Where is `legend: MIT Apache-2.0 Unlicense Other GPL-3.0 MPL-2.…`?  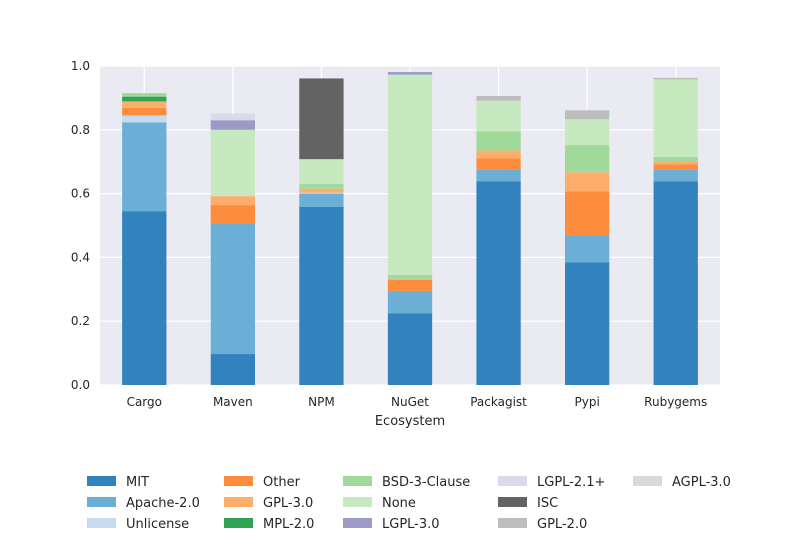
legend: MIT Apache-2.0 Unlicense Other GPL-3.0 MPL-2.… is located at coordinates (409, 503).